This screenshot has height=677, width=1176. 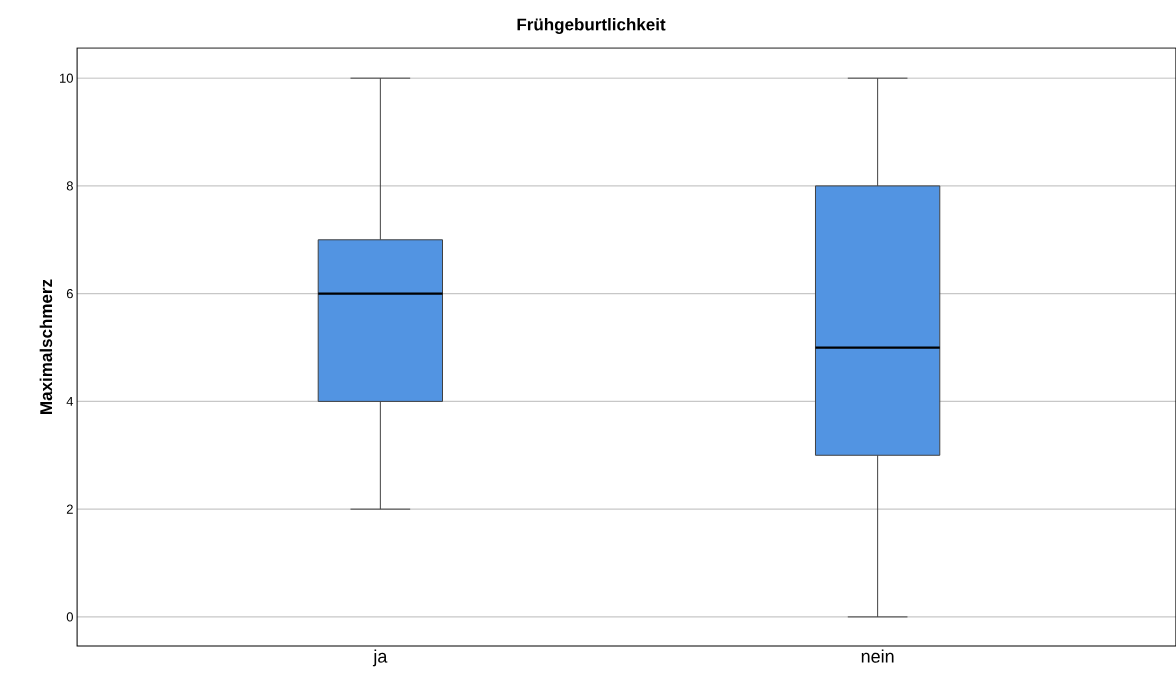 I want to click on y-tick-label: 0, so click(x=69, y=617).